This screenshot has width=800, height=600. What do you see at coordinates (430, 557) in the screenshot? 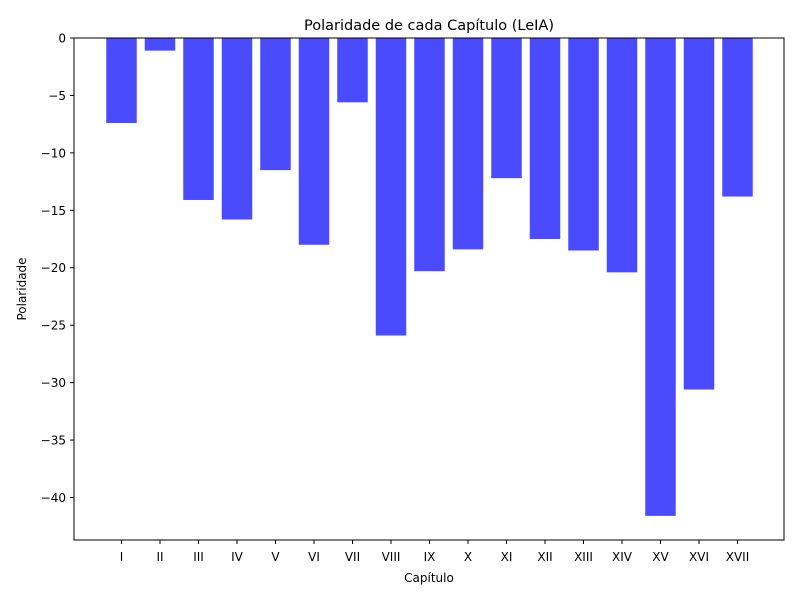
I see `x-tick-label: IX` at bounding box center [430, 557].